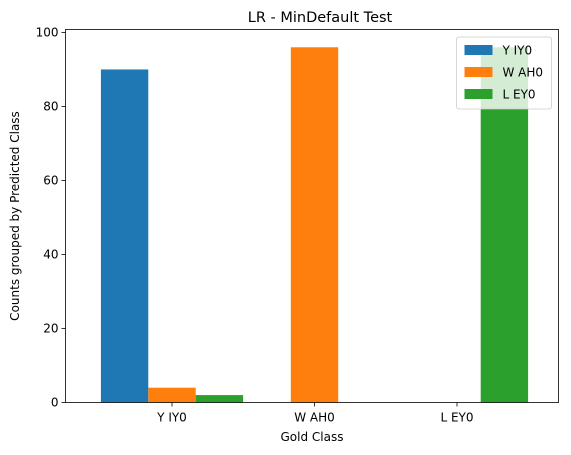  Describe the element at coordinates (47, 33) in the screenshot. I see `y-tick-label: 100` at that location.